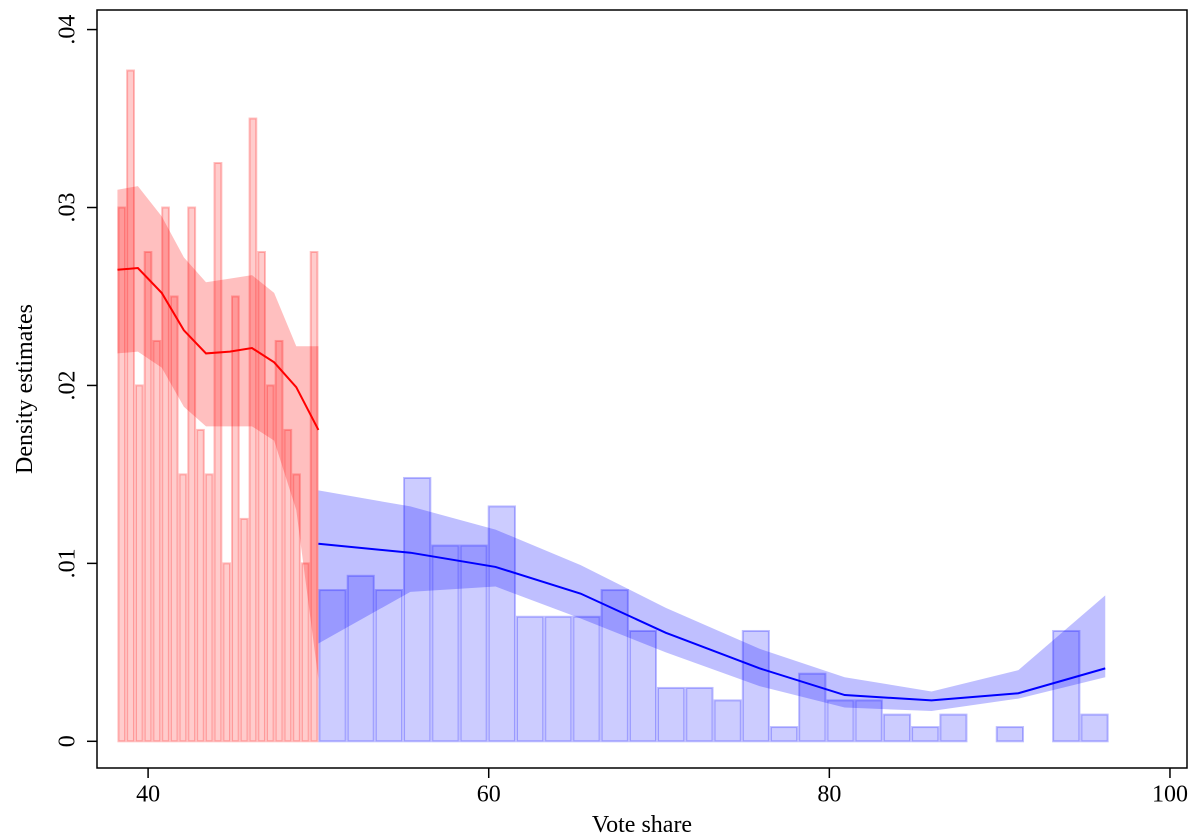 The image size is (1198, 840). Describe the element at coordinates (489, 795) in the screenshot. I see `x-tick-label: 60` at that location.